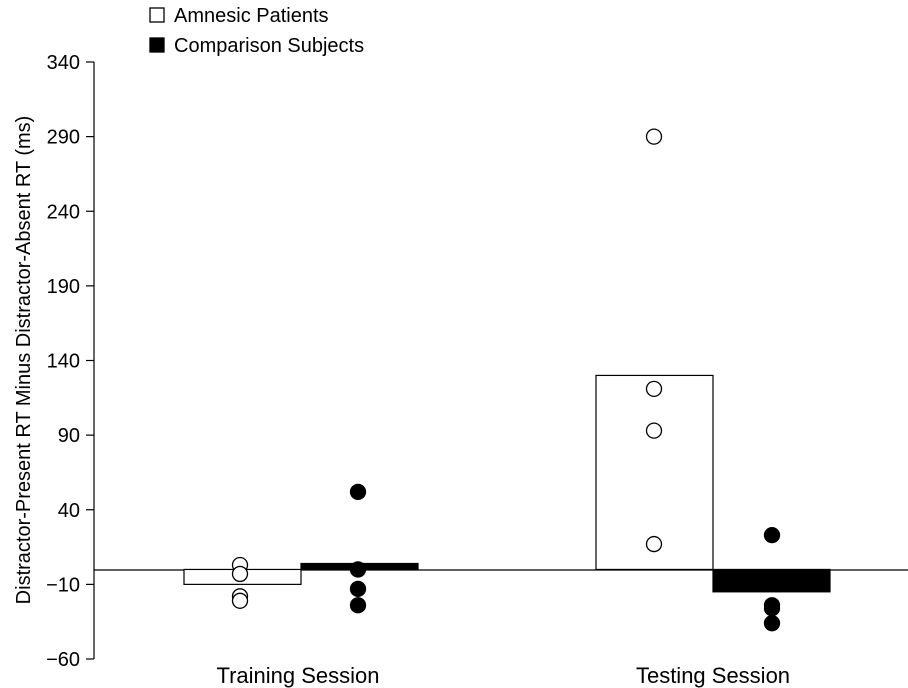 Image resolution: width=908 pixels, height=688 pixels. What do you see at coordinates (63, 212) in the screenshot?
I see `y-tick-label: 240` at bounding box center [63, 212].